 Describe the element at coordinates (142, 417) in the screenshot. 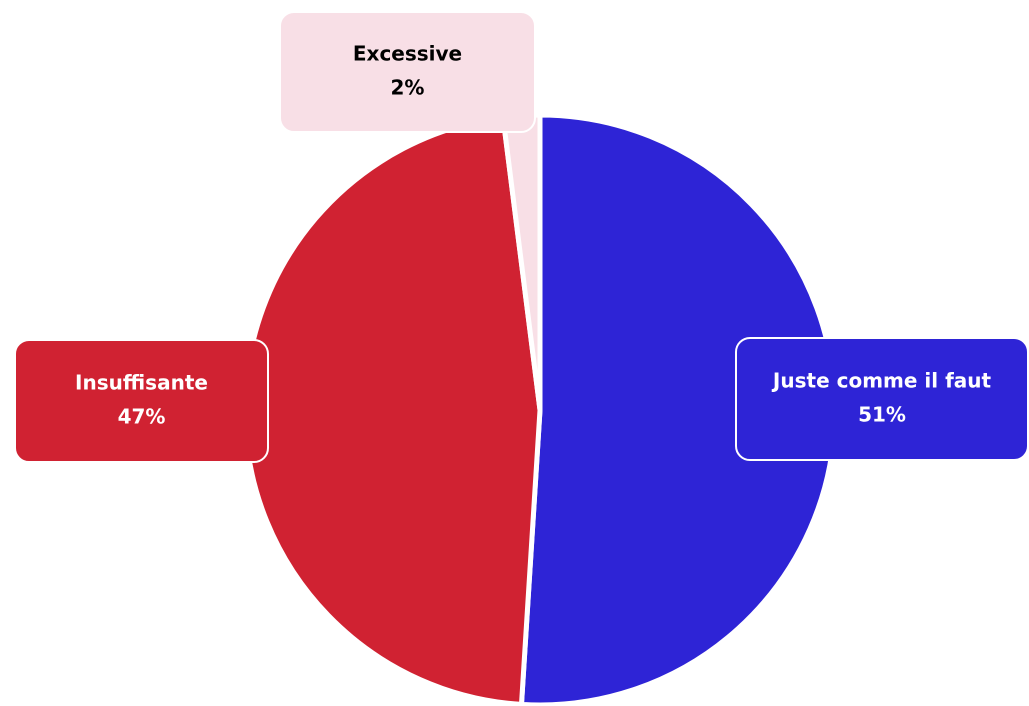

I see `slice-value-label: 47%` at that location.